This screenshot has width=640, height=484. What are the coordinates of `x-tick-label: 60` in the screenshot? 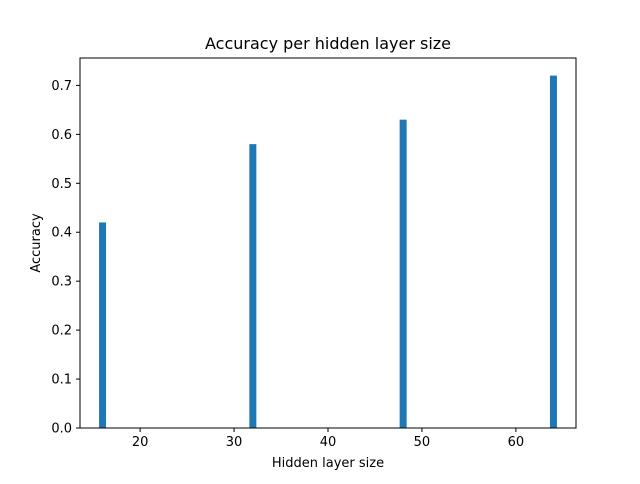 It's located at (516, 442).